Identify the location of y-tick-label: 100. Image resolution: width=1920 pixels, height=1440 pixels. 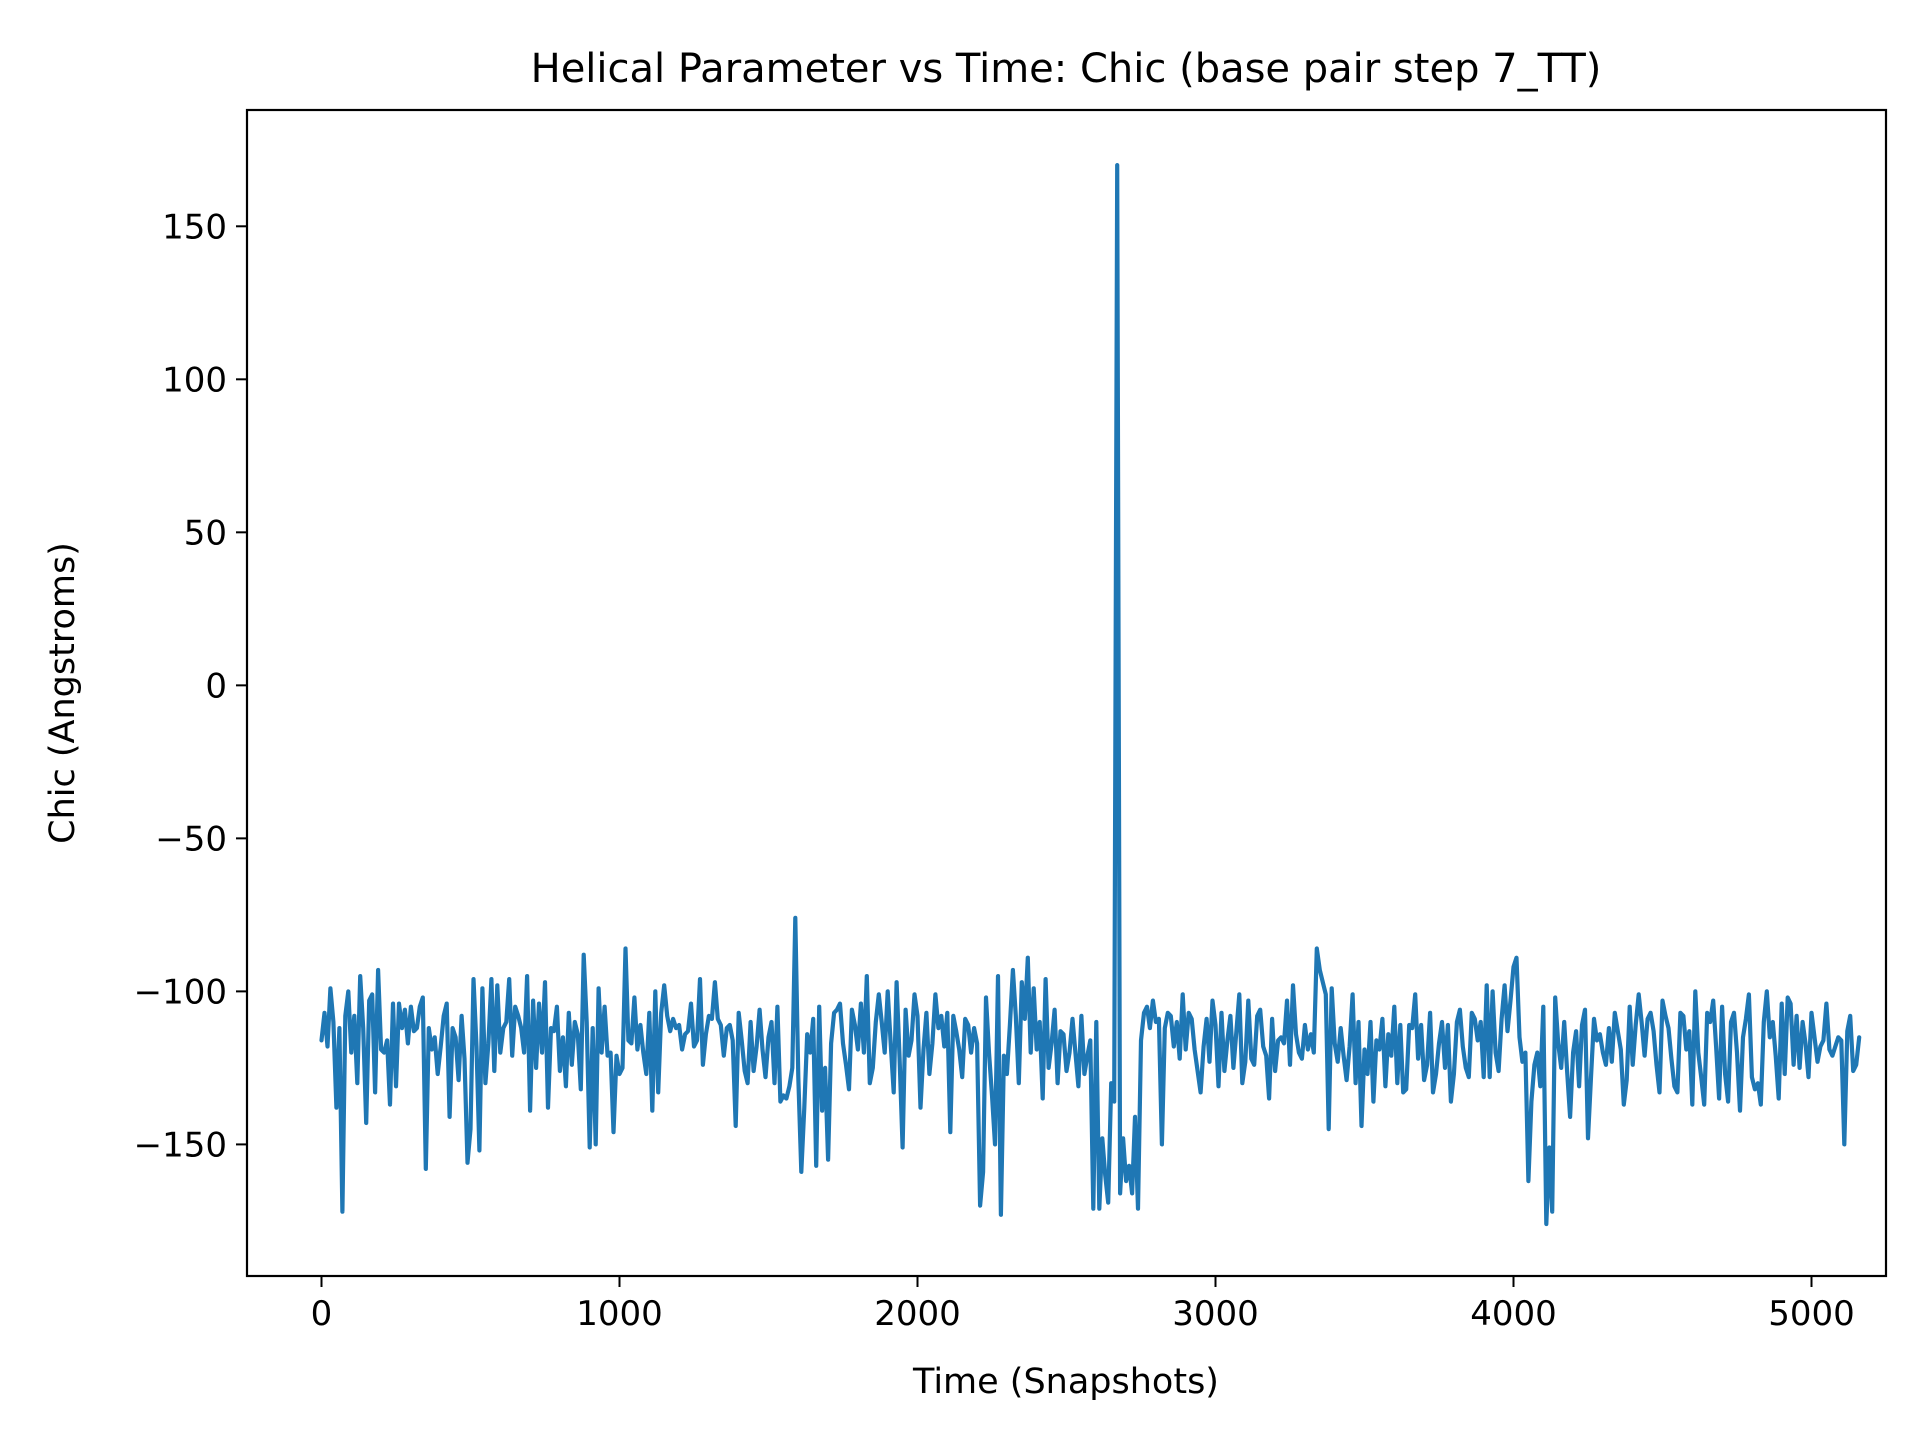
(194, 380).